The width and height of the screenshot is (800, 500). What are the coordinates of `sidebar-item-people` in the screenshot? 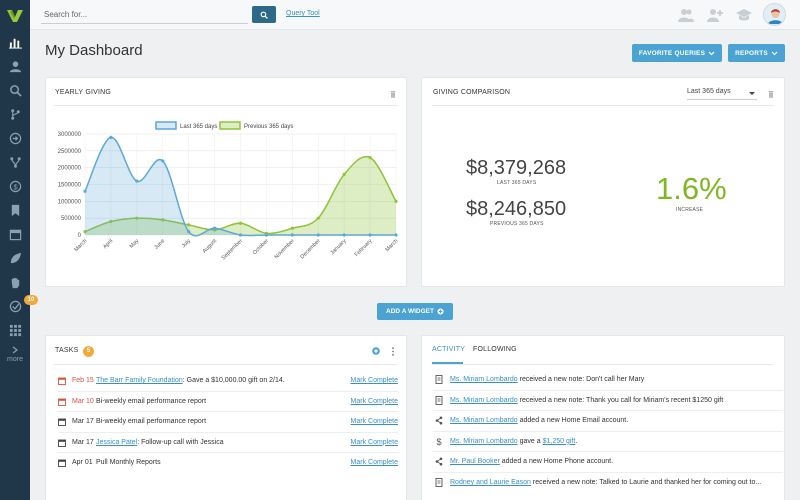 It's located at (15, 66).